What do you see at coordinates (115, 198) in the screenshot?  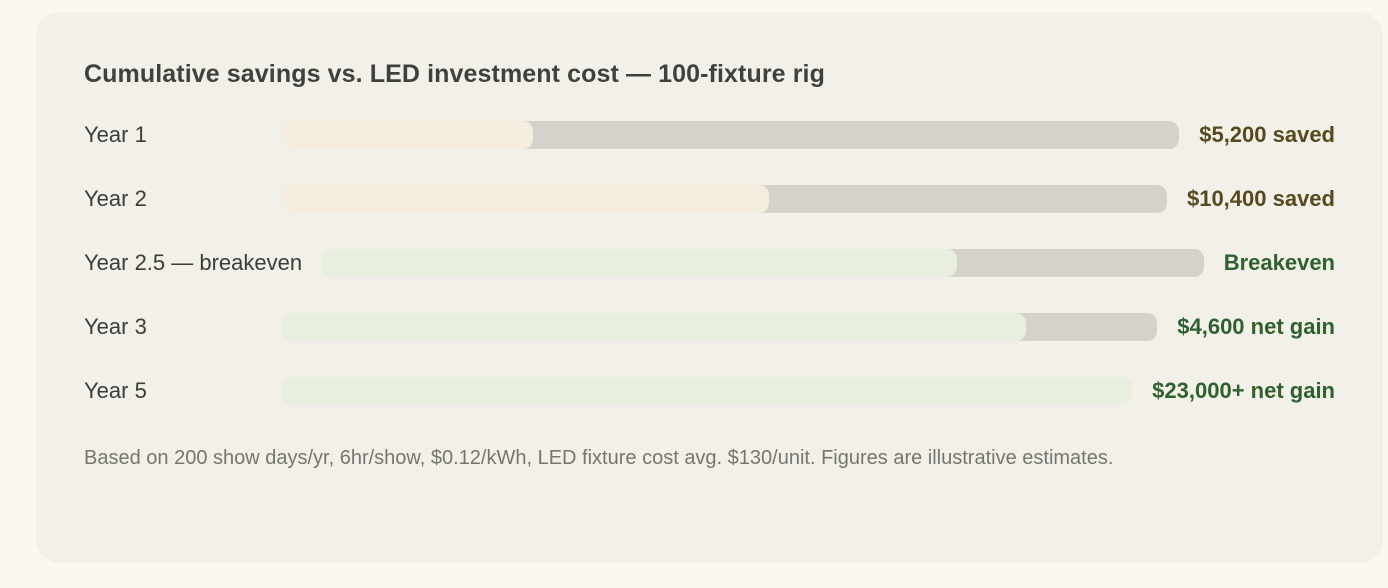 I see `row-label: Year 2` at bounding box center [115, 198].